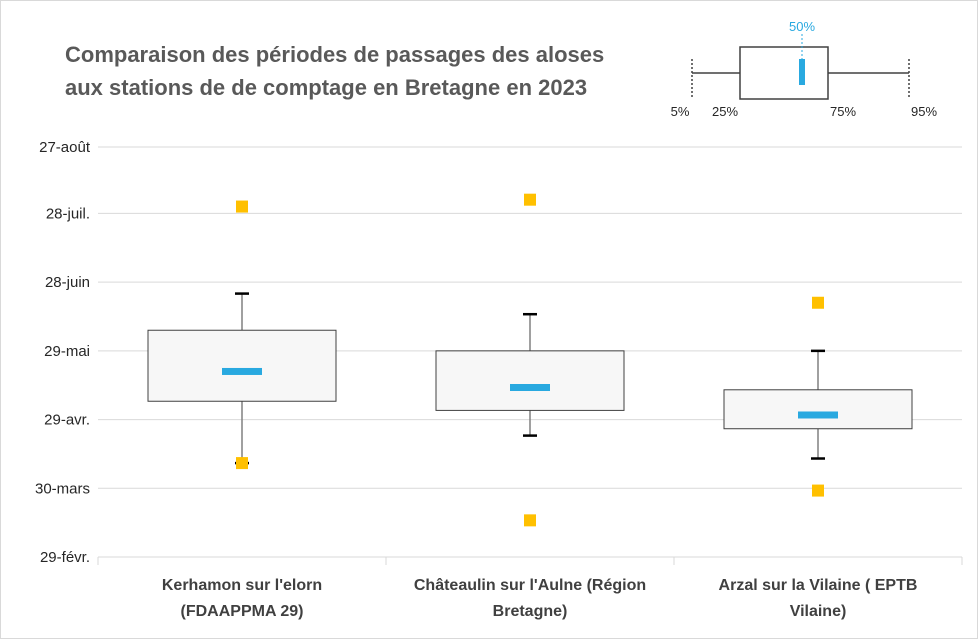 This screenshot has height=639, width=978. What do you see at coordinates (67, 420) in the screenshot?
I see `y-tick-label: 29-avr.` at bounding box center [67, 420].